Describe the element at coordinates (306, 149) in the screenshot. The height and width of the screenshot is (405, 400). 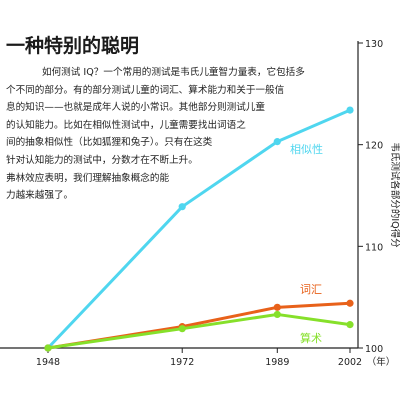
I see `series-label: 相似性` at that location.